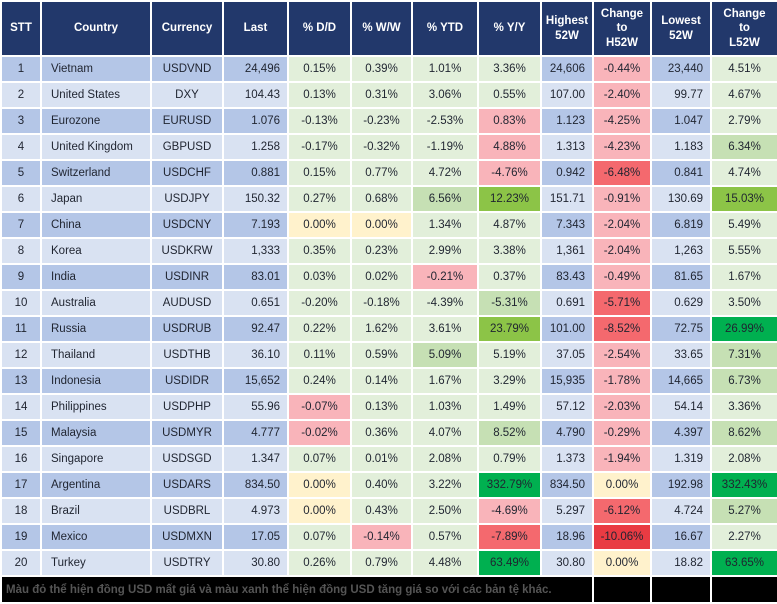 The width and height of the screenshot is (777, 604). What do you see at coordinates (96, 147) in the screenshot?
I see `cell-country: United Kingdom` at bounding box center [96, 147].